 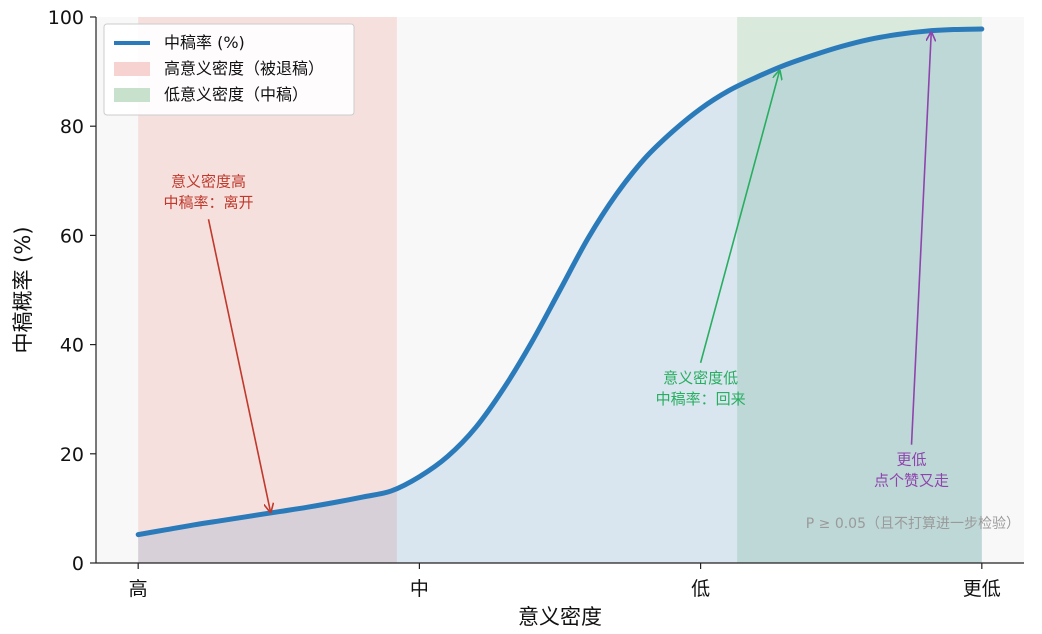 What do you see at coordinates (78, 564) in the screenshot?
I see `y-tick-label: 0` at bounding box center [78, 564].